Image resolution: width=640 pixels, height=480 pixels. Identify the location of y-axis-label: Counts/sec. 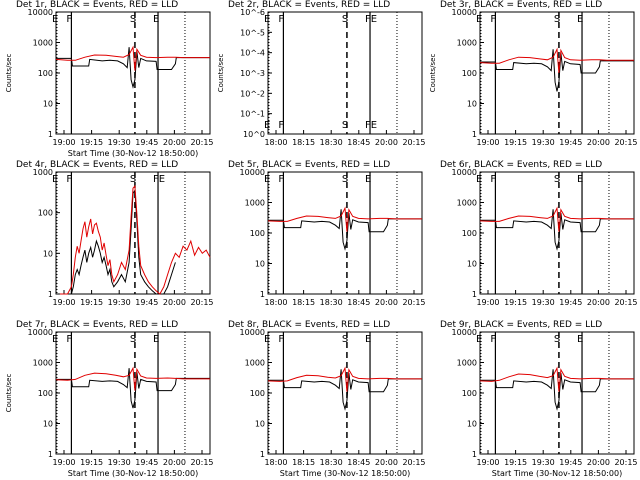
(9, 393).